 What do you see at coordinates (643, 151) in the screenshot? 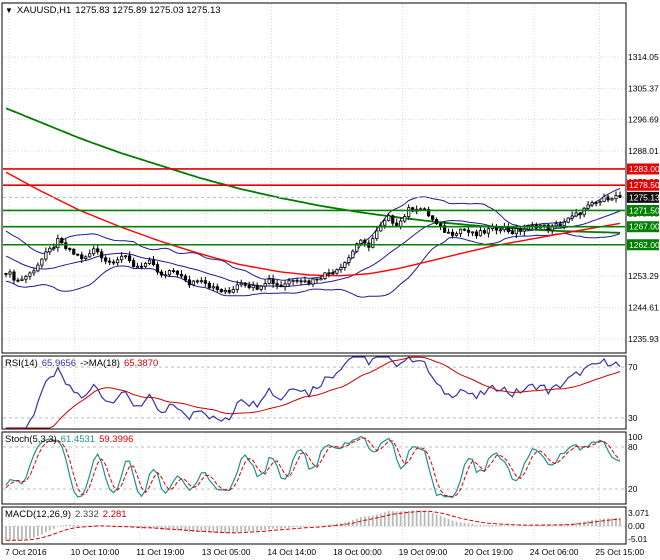
I see `price-axis-label: 1288.01` at bounding box center [643, 151].